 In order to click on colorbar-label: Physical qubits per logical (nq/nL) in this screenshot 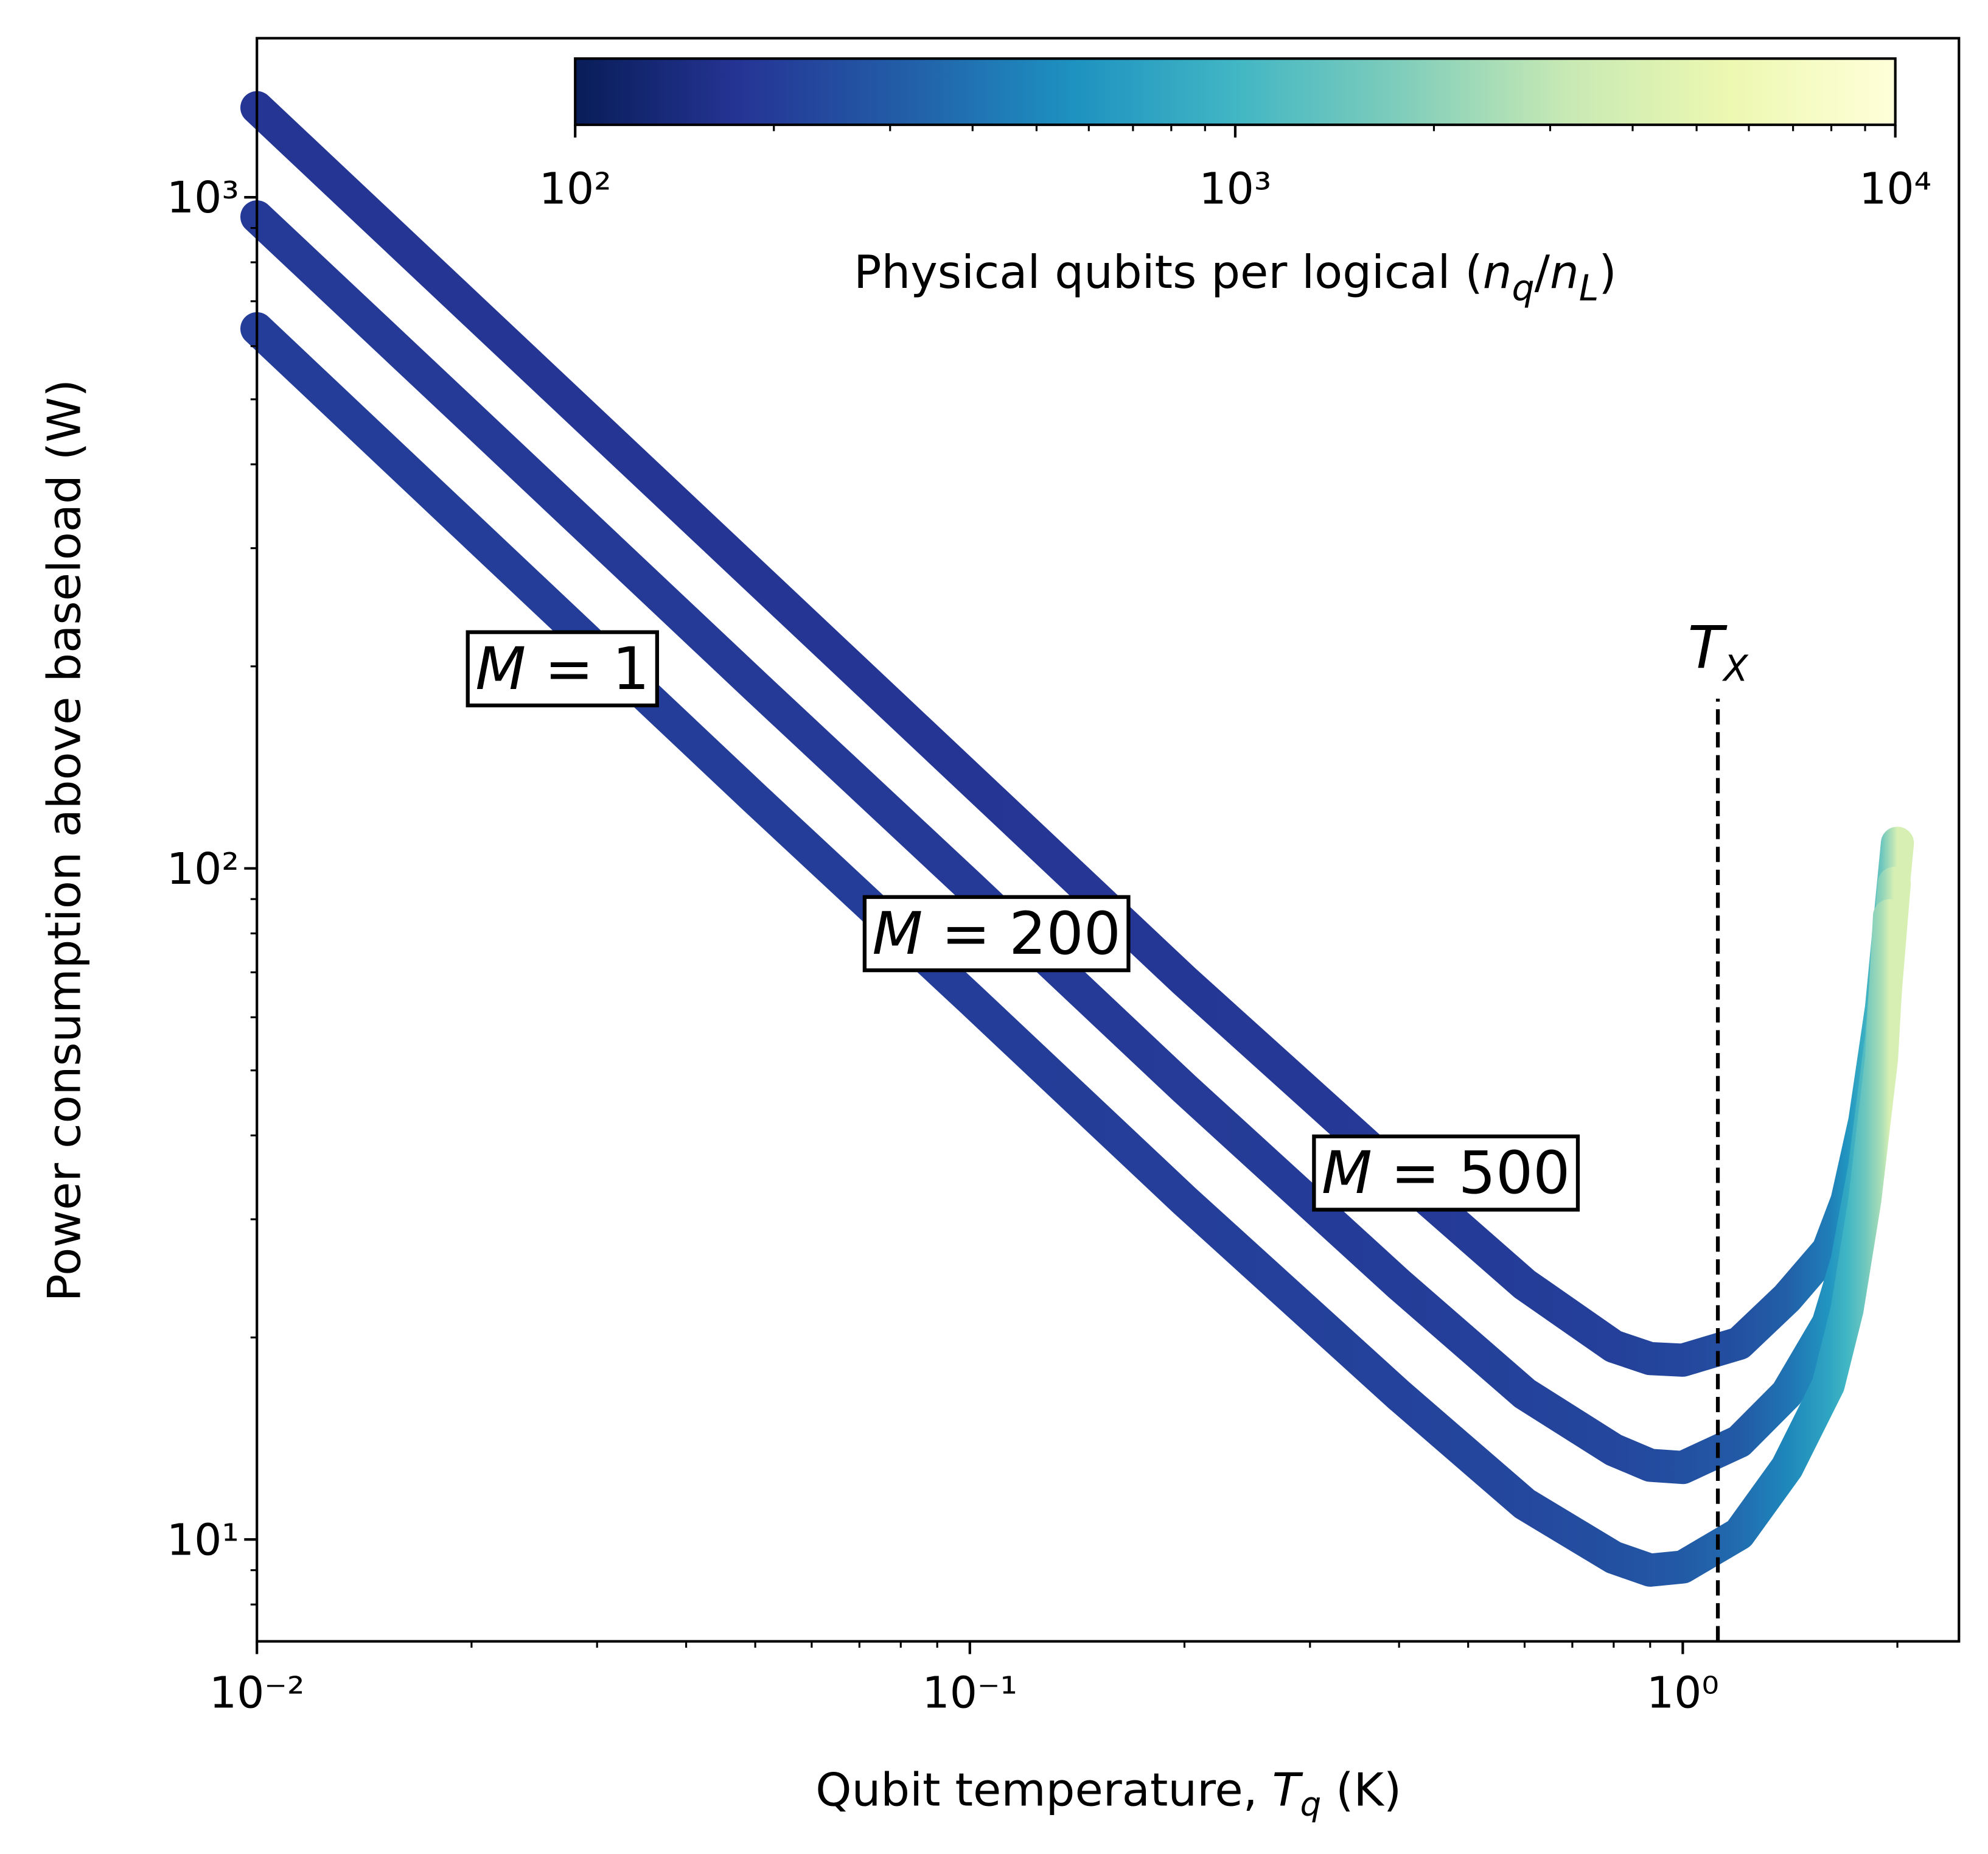, I will do `click(1235, 277)`.